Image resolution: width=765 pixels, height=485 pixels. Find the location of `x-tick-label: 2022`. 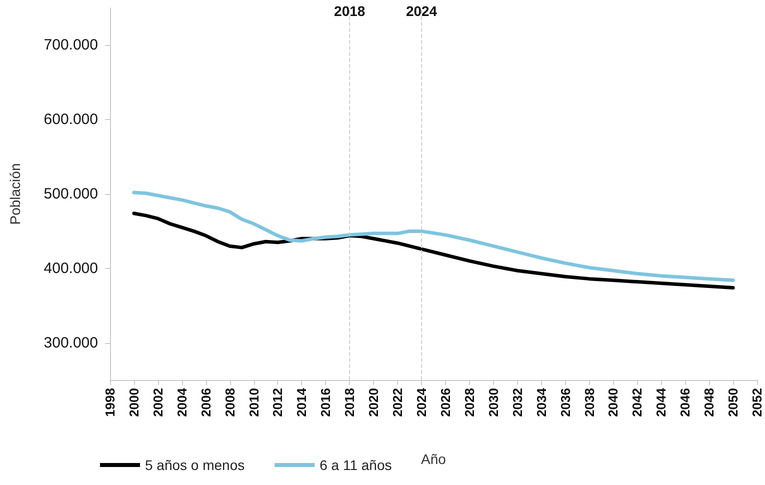

x-tick-label: 2022 is located at coordinates (398, 402).